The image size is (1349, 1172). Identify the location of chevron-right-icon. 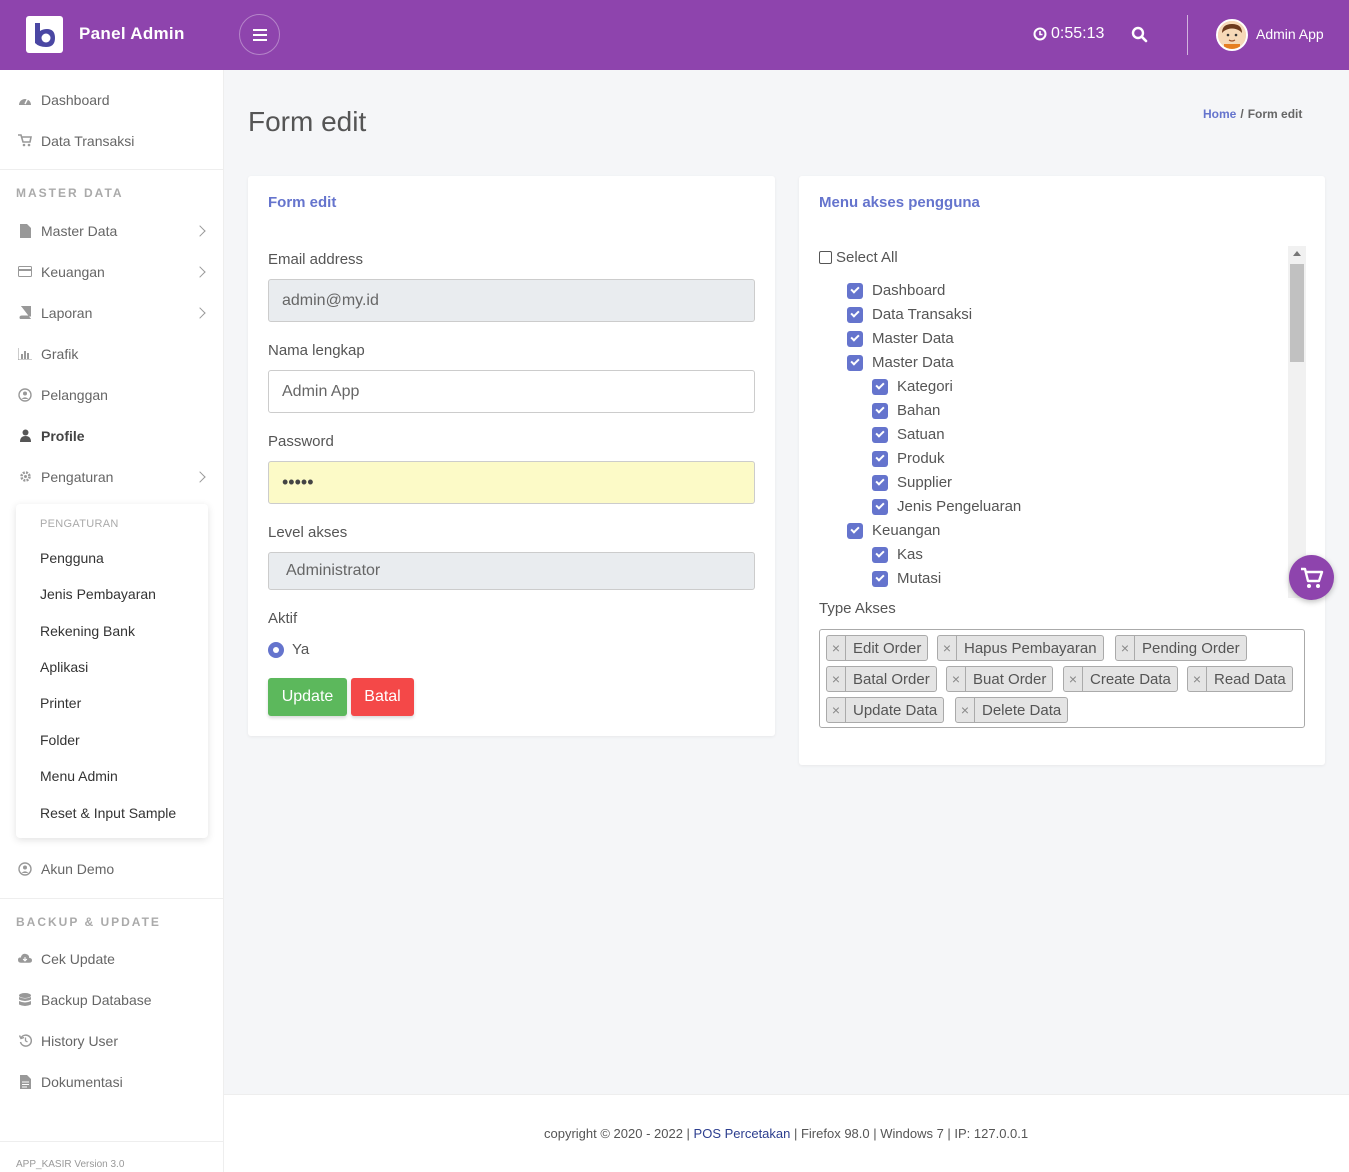
(200, 476).